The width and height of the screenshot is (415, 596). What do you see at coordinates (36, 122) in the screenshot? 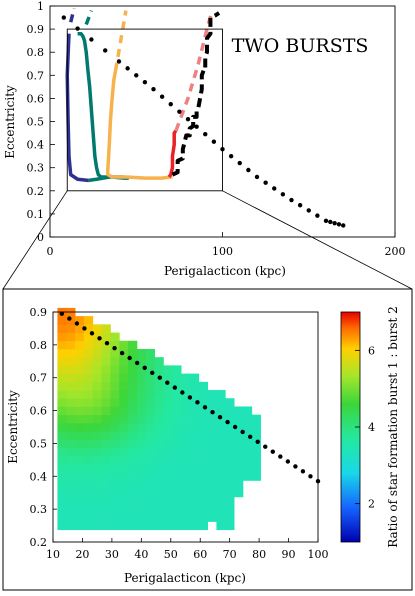
I see `top-ytick-label: 0.5` at bounding box center [36, 122].